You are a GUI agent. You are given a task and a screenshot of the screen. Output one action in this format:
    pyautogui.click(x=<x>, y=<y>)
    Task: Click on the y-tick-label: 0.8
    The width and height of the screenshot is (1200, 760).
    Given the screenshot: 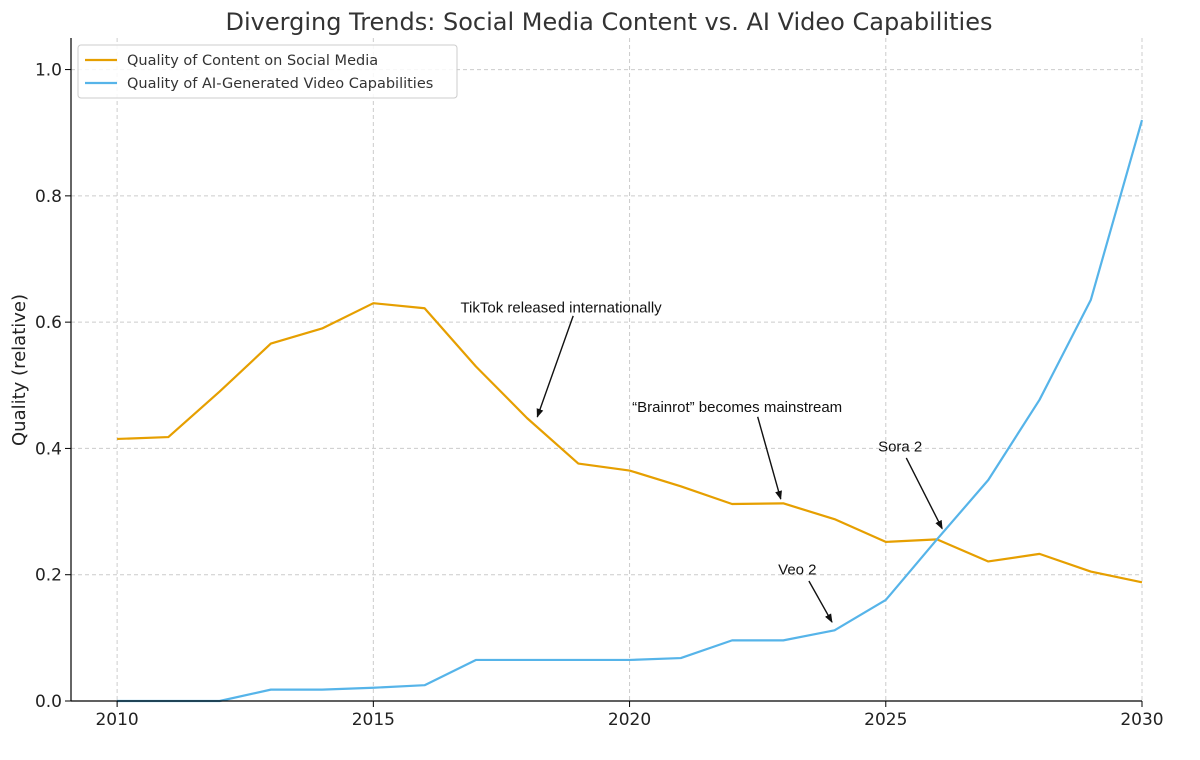 What is the action you would take?
    pyautogui.click(x=48, y=197)
    